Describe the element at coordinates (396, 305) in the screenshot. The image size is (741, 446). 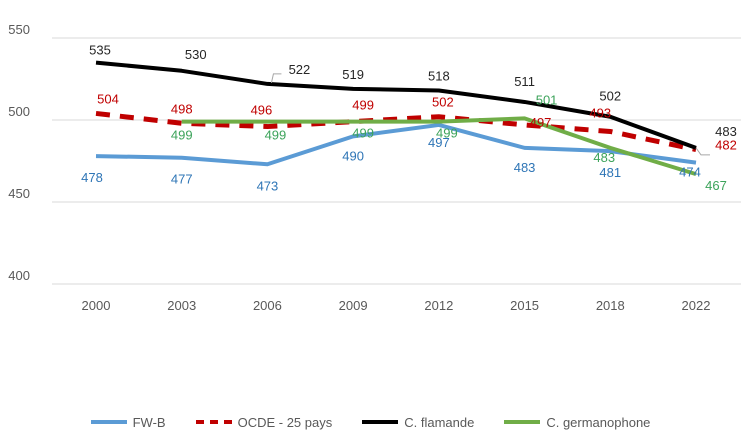
I see `x-axis-ticks: 2000 2003 2006 2009 2012 2015 2018 2022` at that location.